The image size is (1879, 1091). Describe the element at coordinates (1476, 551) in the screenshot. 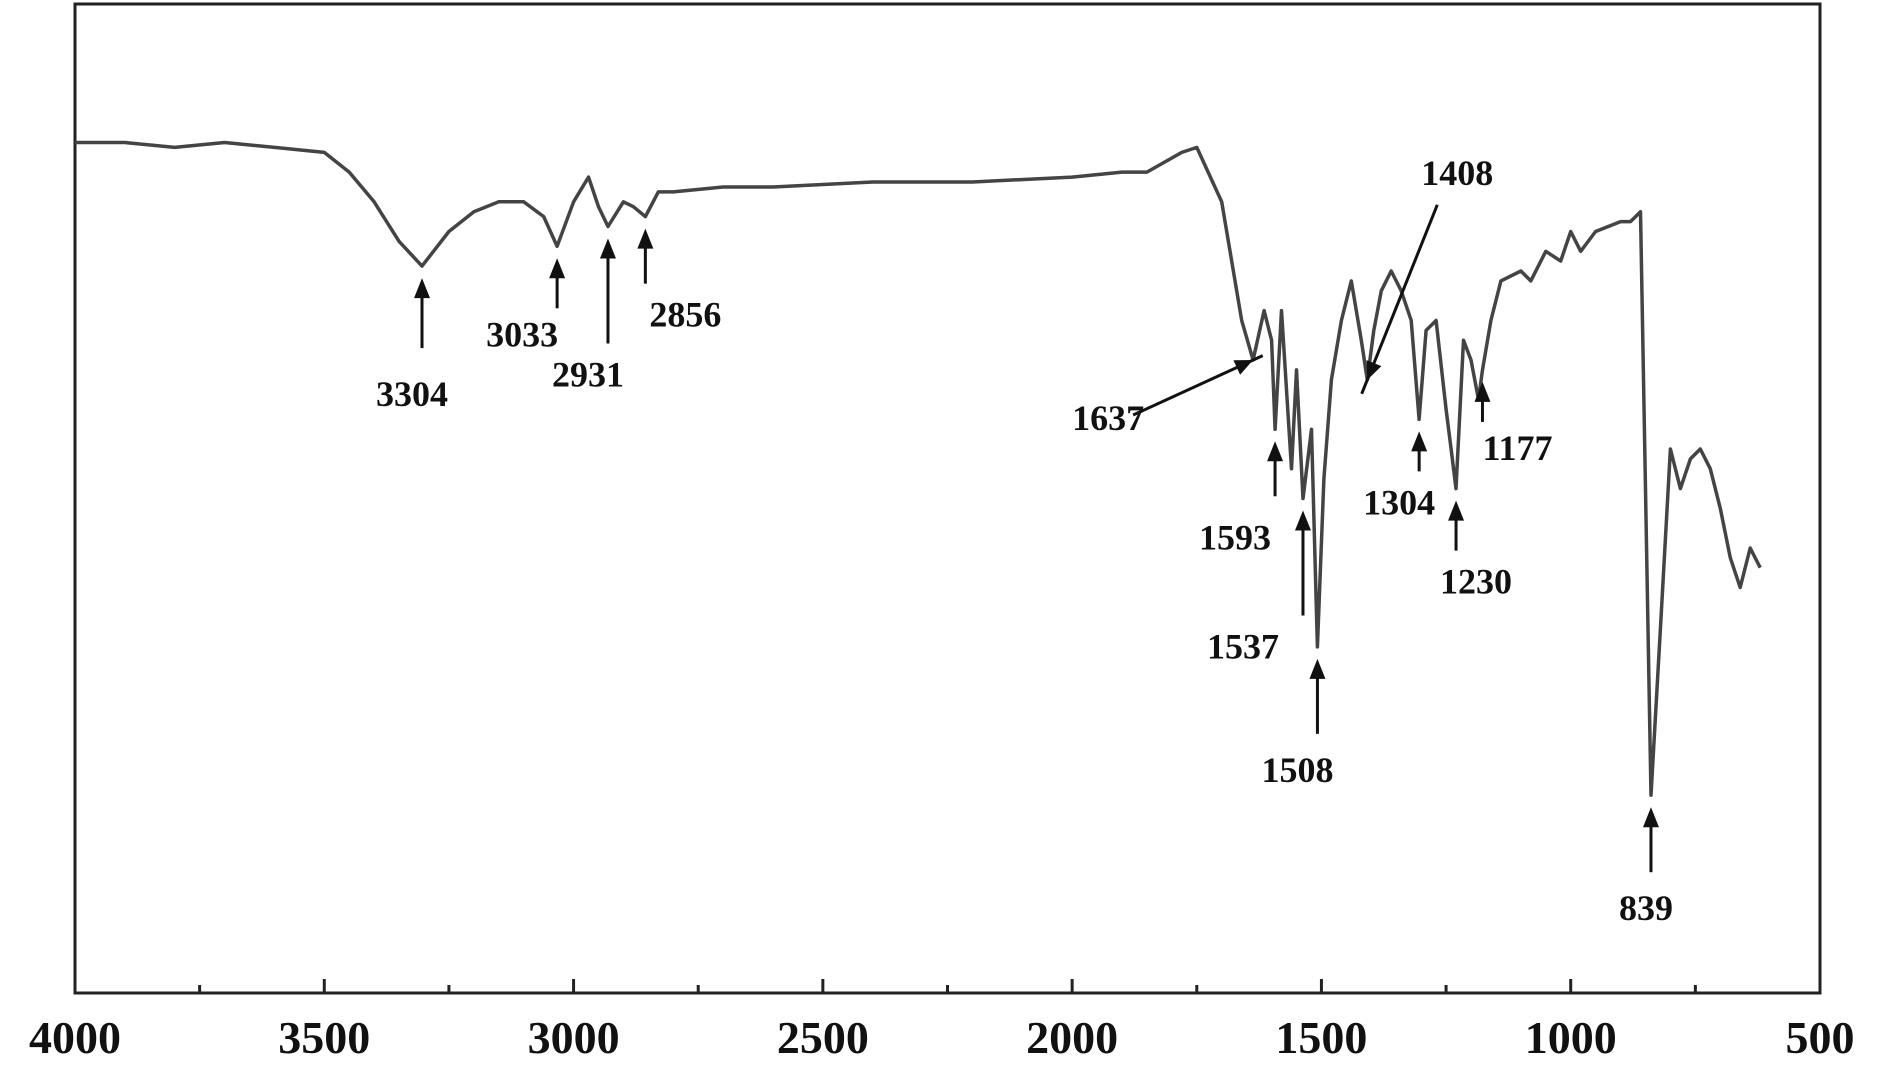

I see `peak-annotation: 1230` at that location.